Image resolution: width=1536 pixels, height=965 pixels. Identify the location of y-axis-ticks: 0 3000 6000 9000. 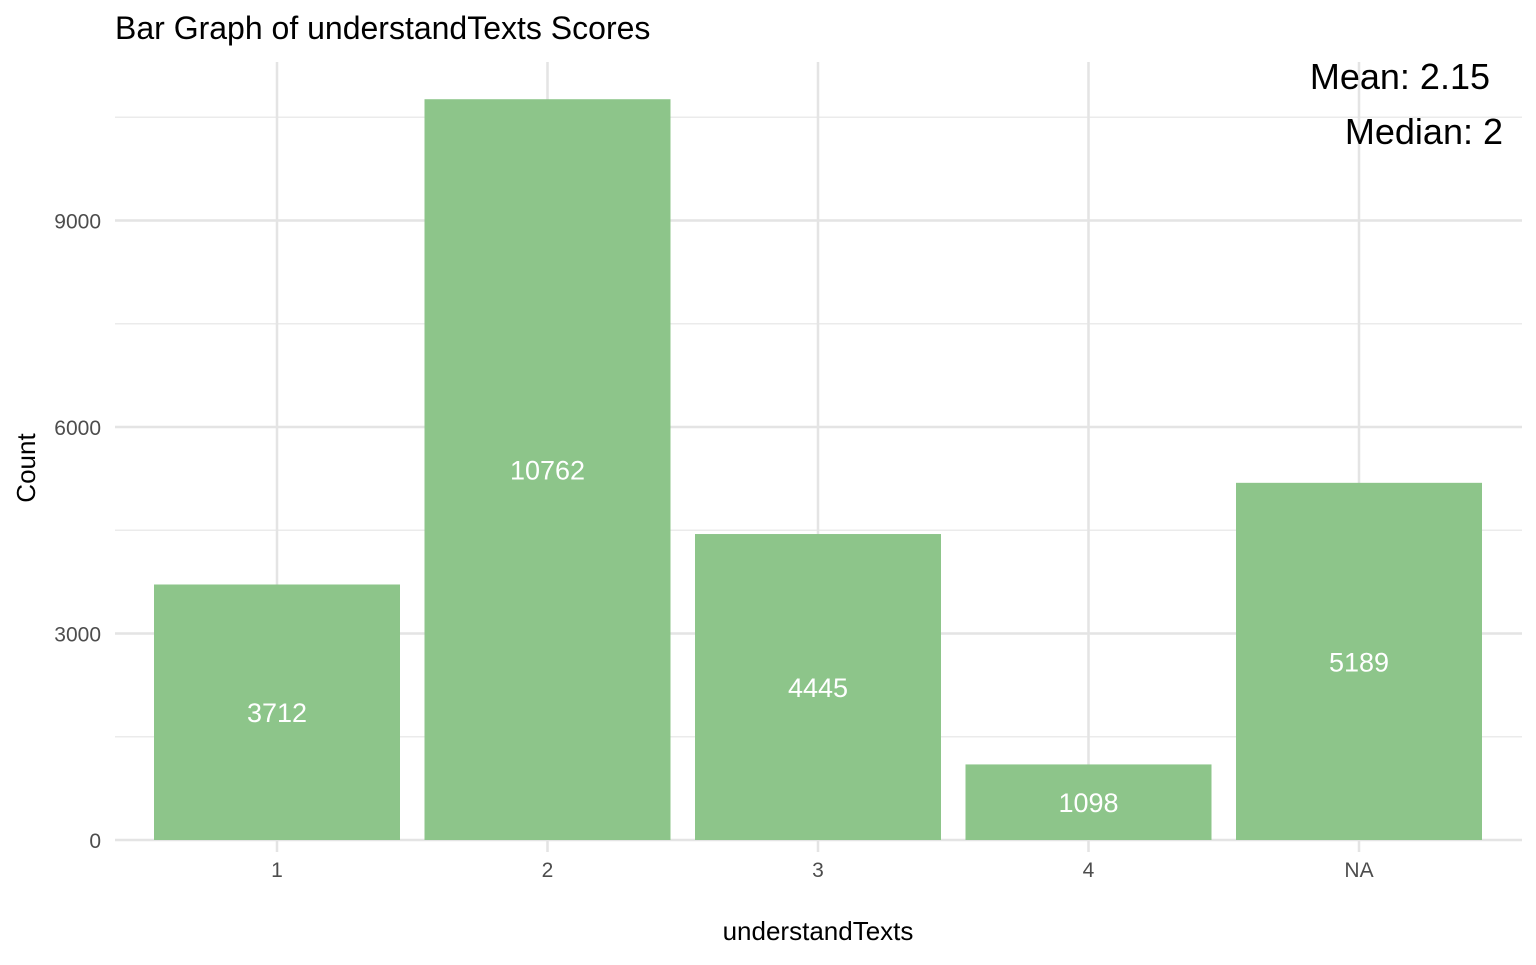
(77, 532).